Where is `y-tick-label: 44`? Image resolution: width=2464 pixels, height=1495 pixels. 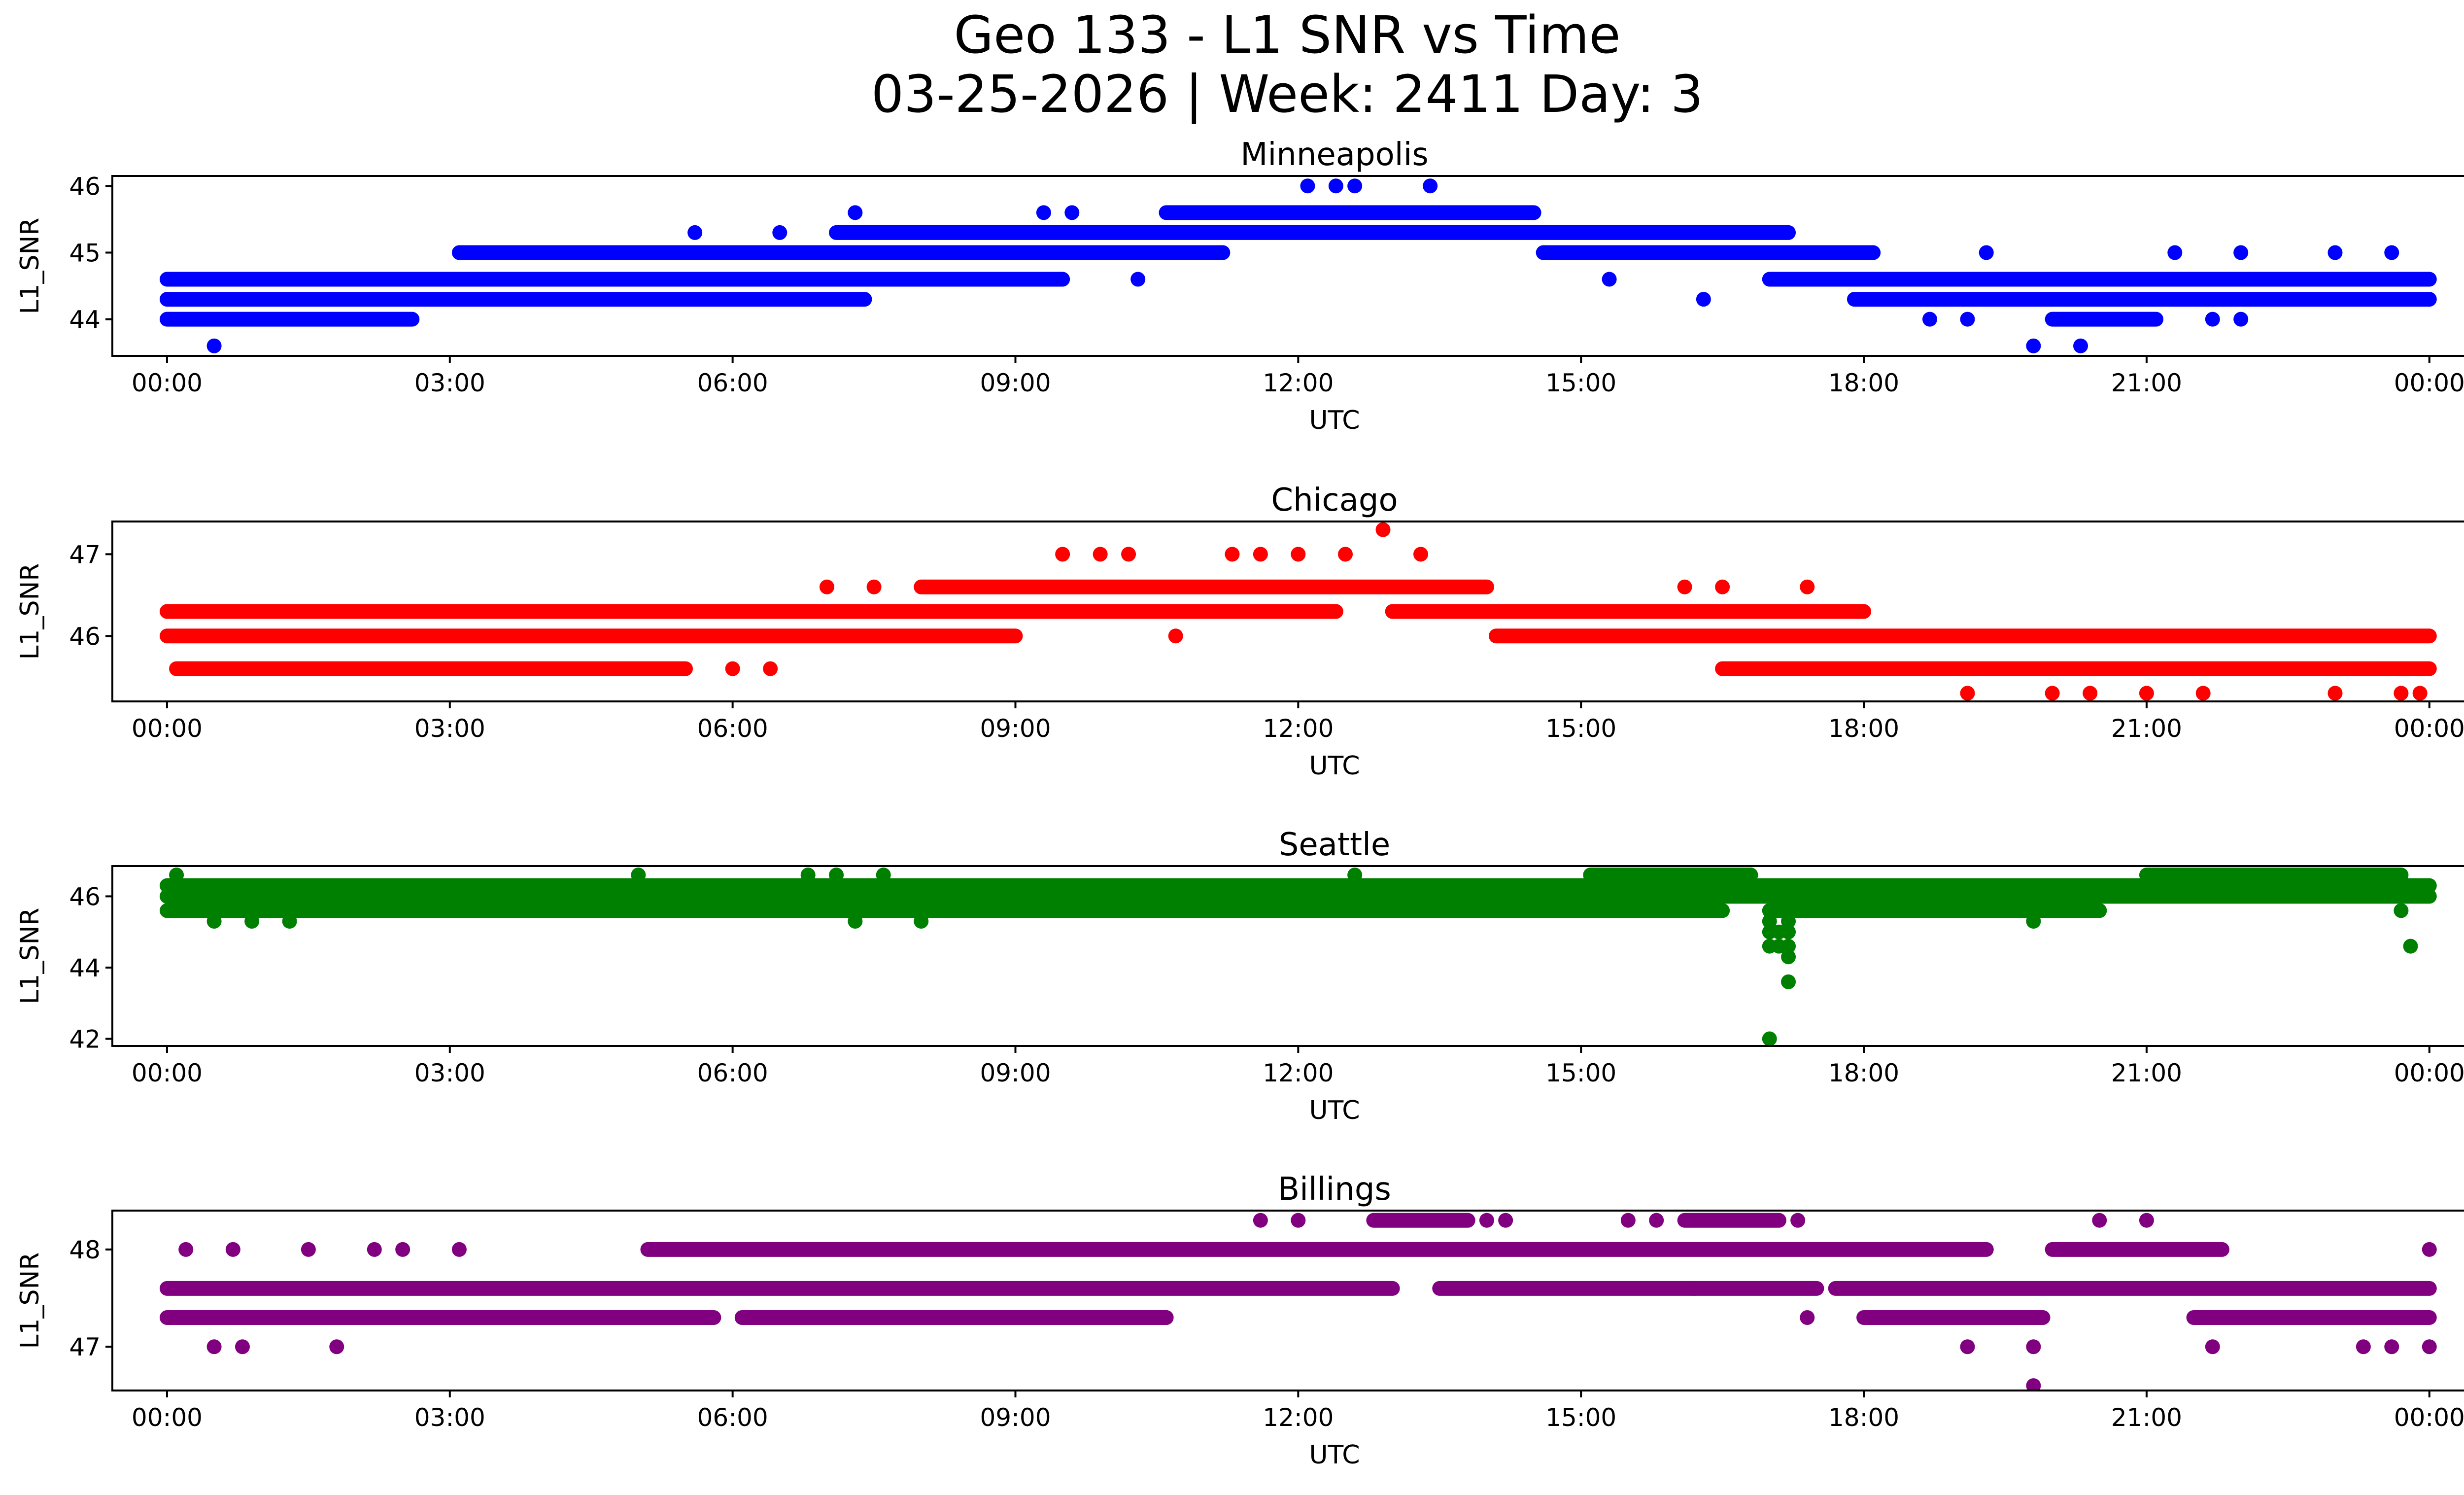
y-tick-label: 44 is located at coordinates (85, 320).